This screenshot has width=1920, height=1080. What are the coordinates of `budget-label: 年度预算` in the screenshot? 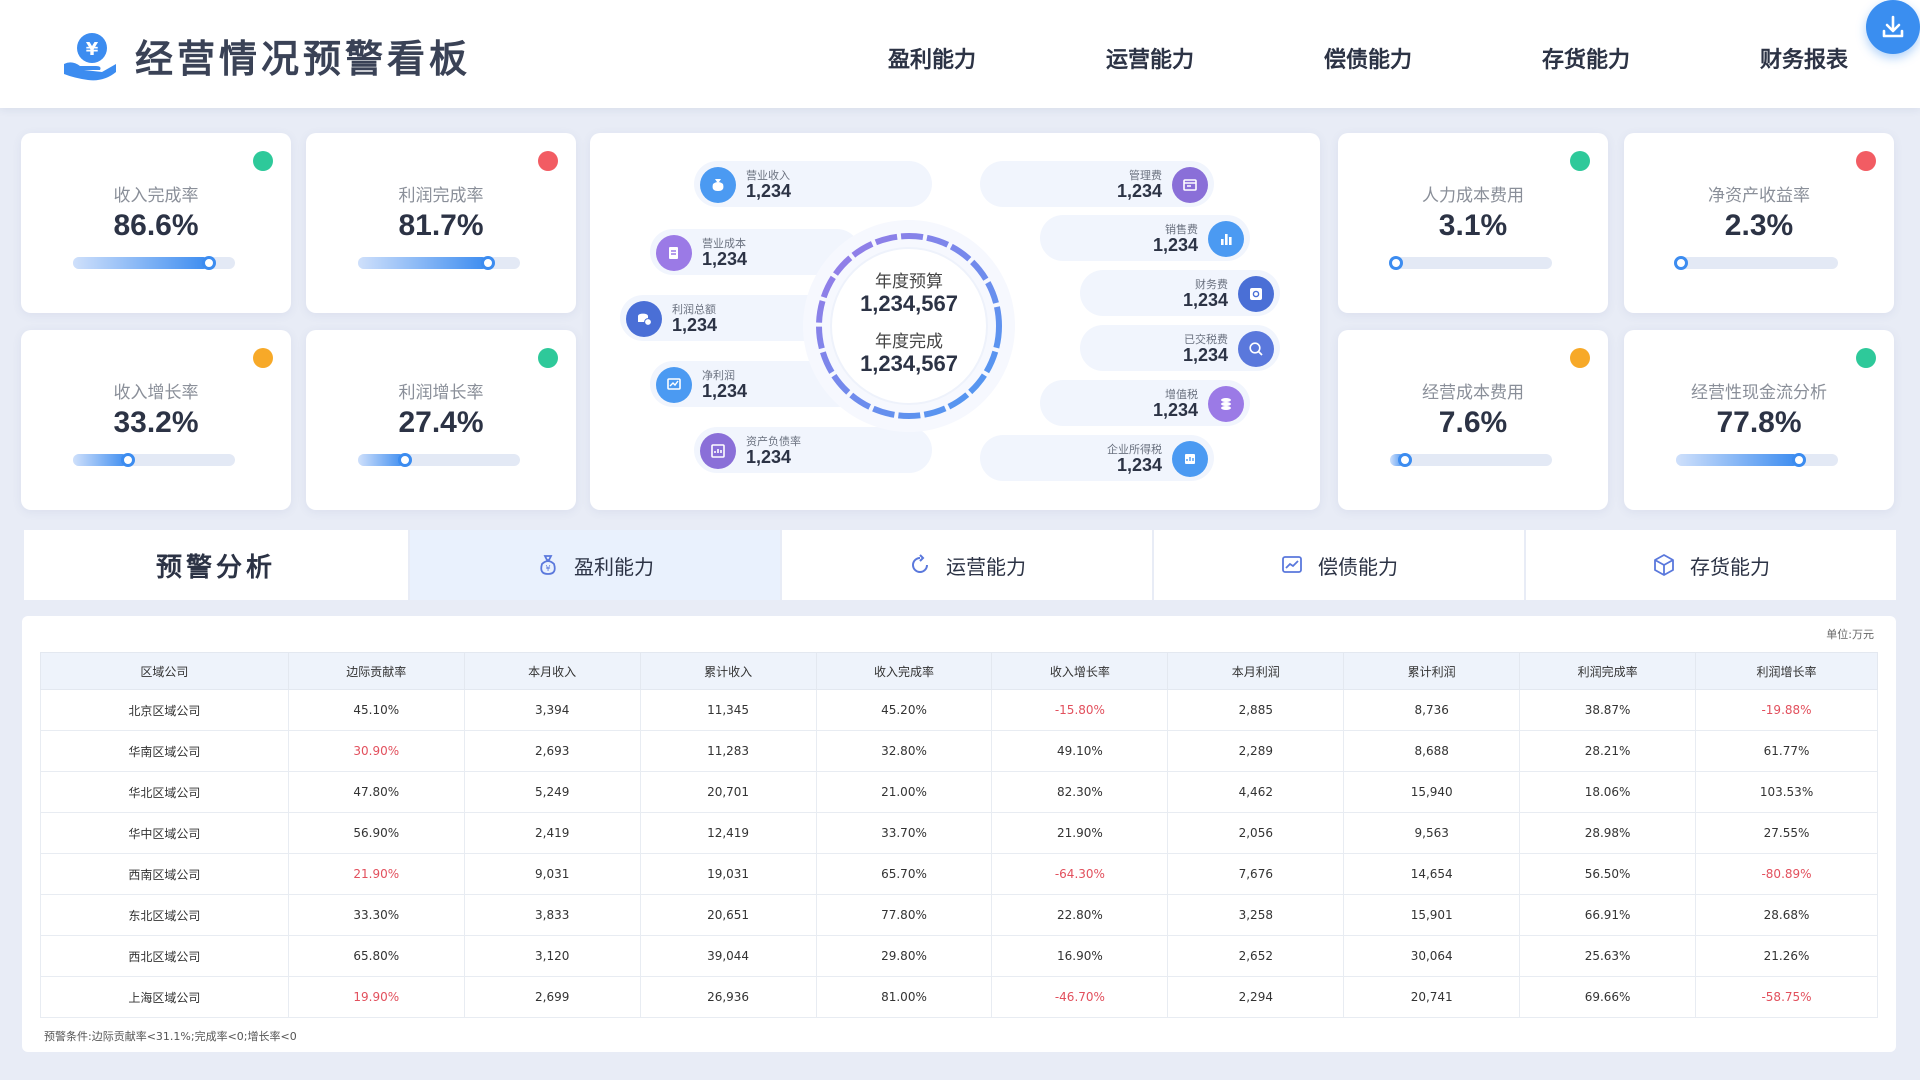 It's located at (909, 282).